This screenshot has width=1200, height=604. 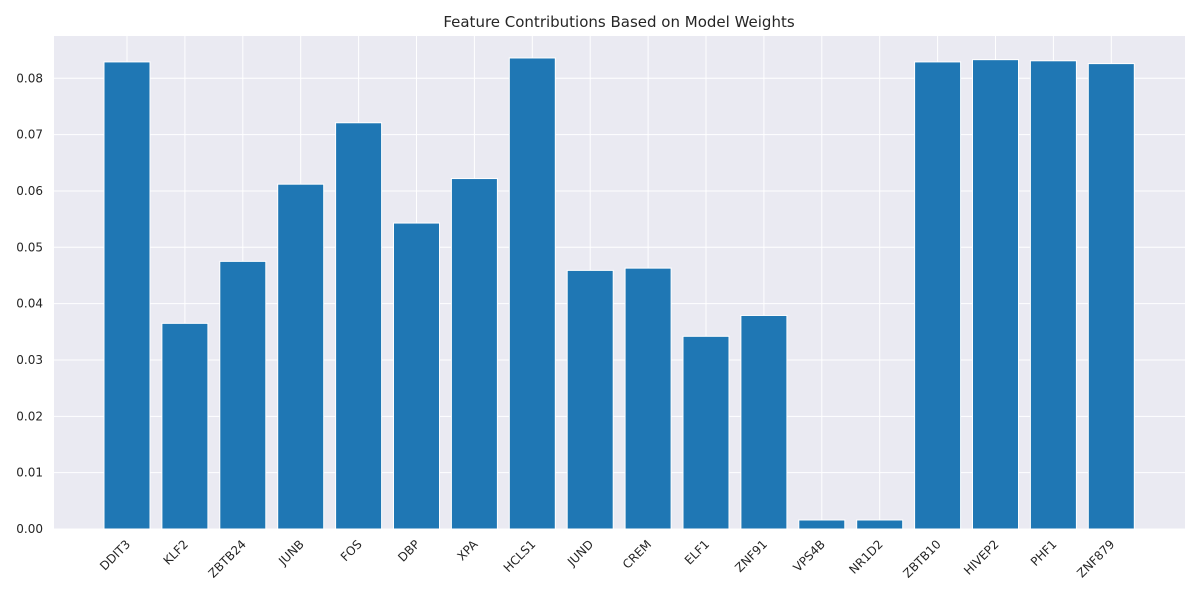 I want to click on bar-vps4b, so click(x=822, y=524).